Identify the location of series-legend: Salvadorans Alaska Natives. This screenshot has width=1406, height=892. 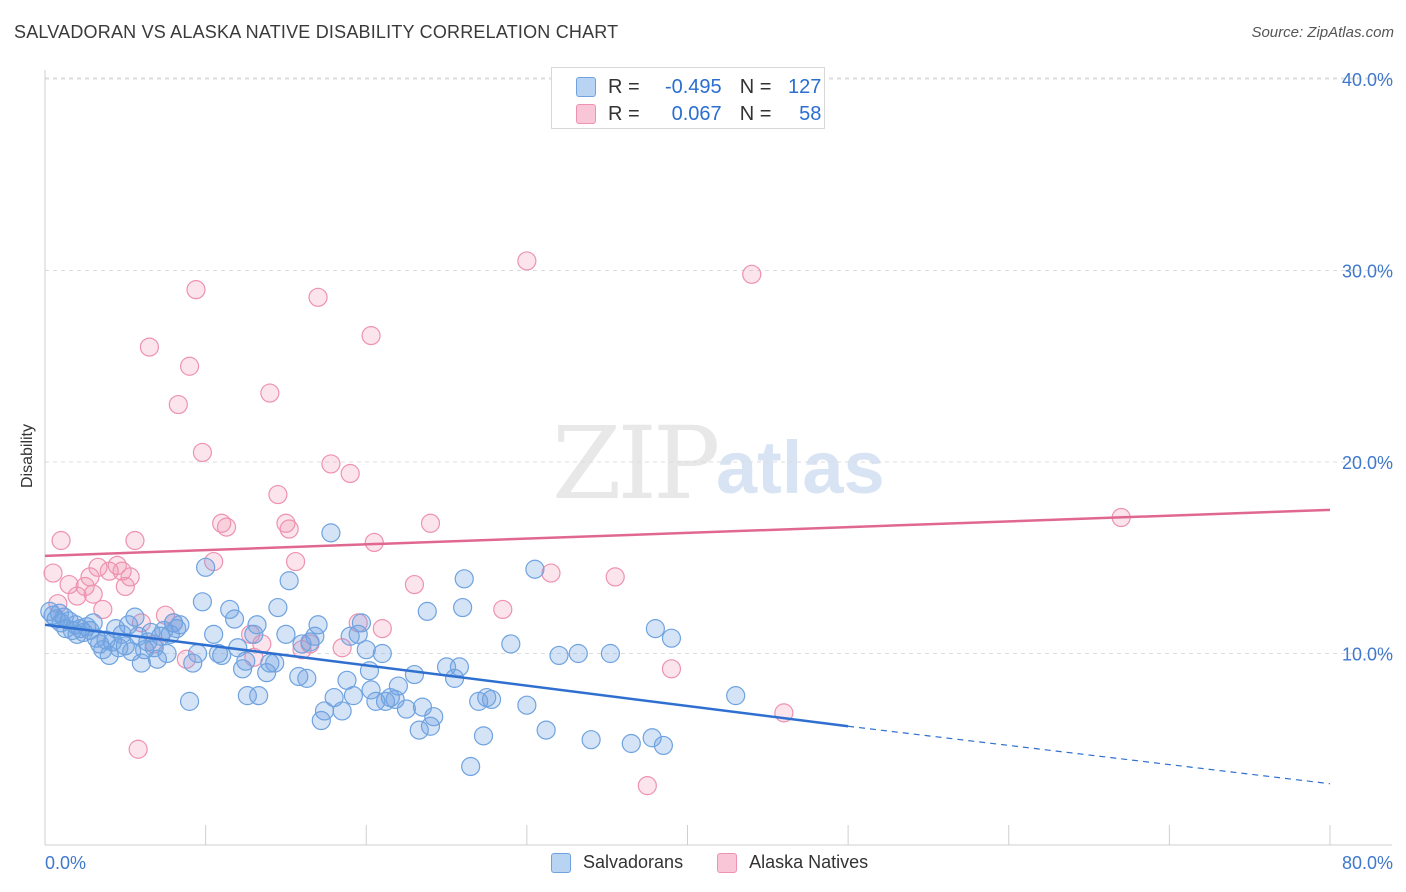
(726, 862).